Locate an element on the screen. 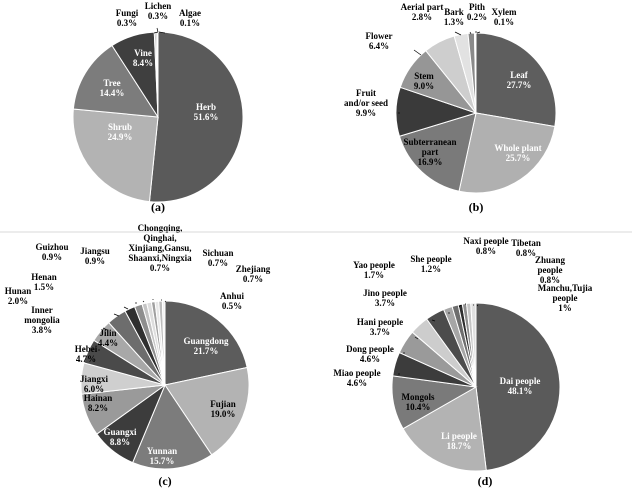 Image resolution: width=632 pixels, height=493 pixels. pie-slice-algae is located at coordinates (157, 74).